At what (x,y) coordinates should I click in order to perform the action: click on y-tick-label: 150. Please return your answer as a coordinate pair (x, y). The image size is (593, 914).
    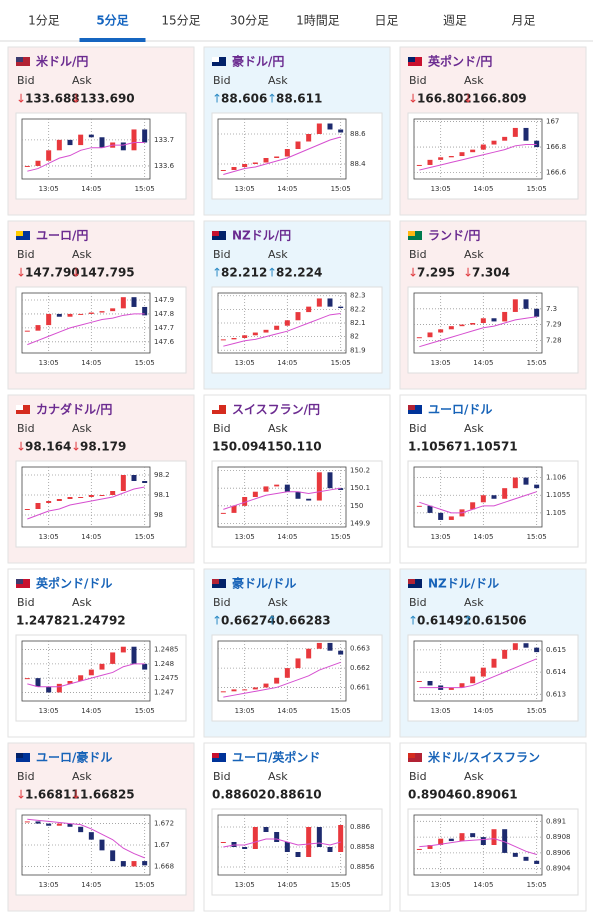
    Looking at the image, I should click on (356, 506).